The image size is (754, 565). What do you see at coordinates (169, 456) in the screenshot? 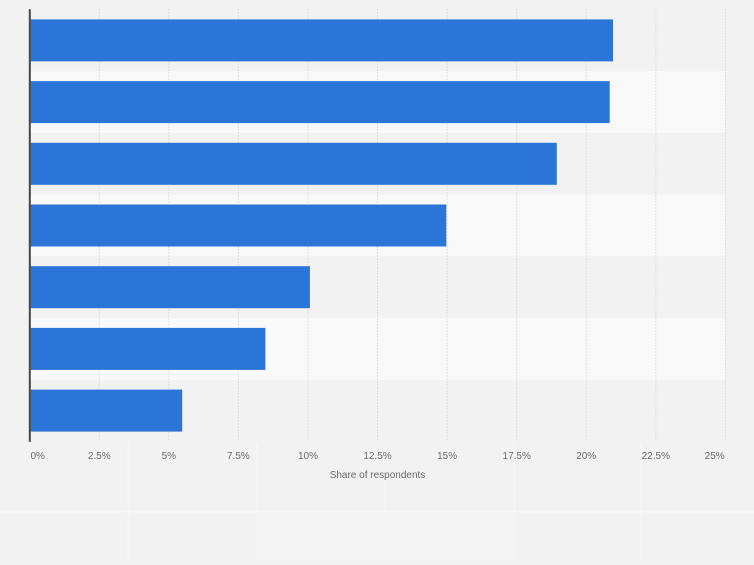
I see `svg-text: 5%` at bounding box center [169, 456].